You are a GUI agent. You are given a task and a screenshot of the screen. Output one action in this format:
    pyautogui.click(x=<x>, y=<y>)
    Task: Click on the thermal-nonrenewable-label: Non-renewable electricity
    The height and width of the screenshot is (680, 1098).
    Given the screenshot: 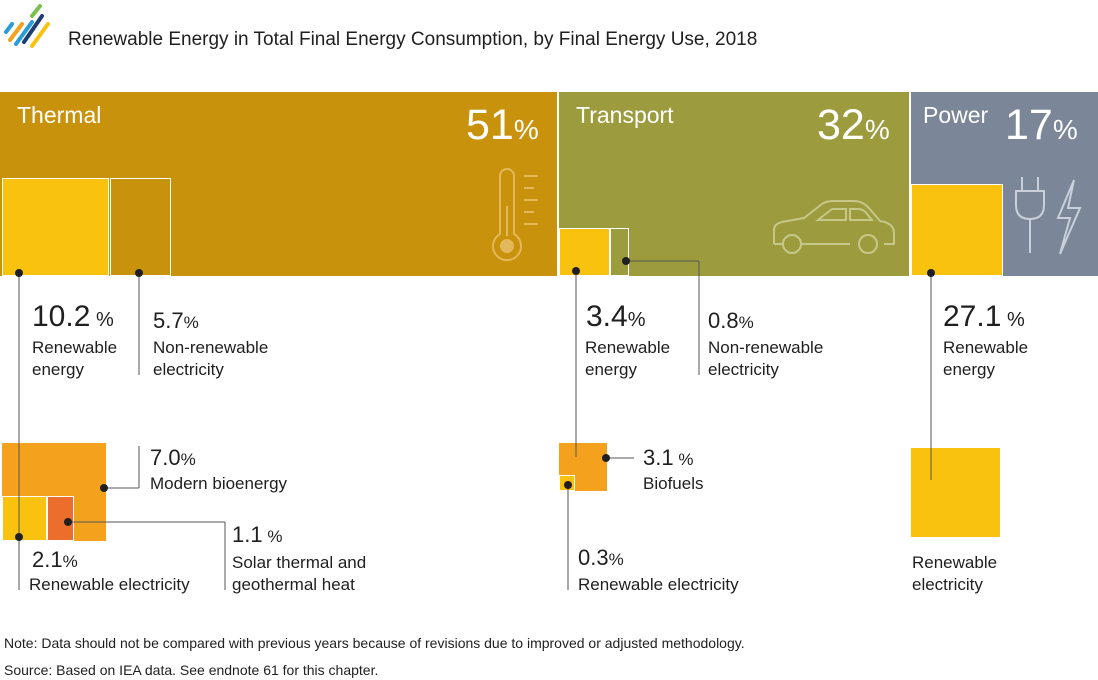 What is the action you would take?
    pyautogui.click(x=211, y=358)
    